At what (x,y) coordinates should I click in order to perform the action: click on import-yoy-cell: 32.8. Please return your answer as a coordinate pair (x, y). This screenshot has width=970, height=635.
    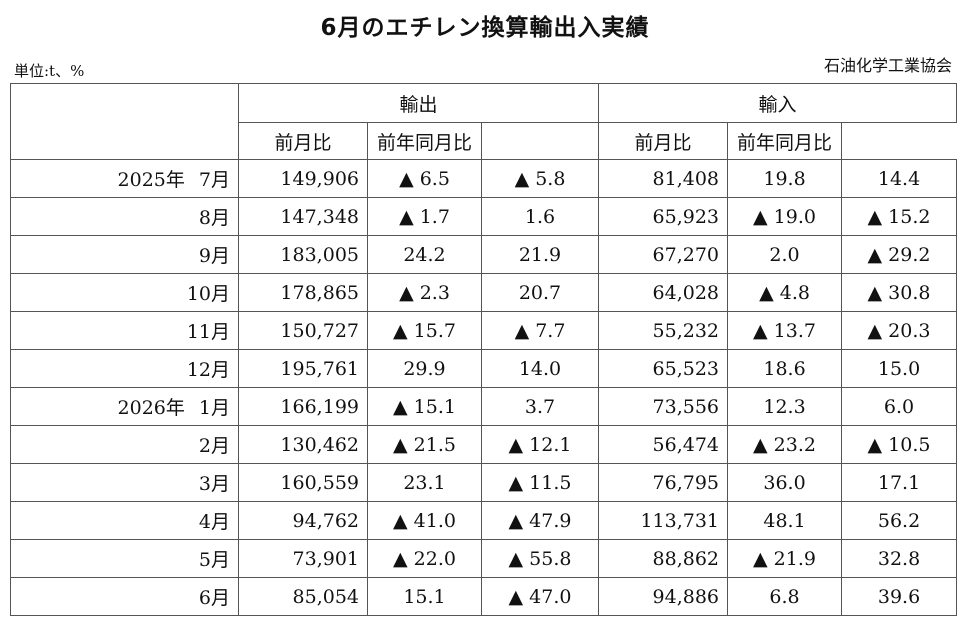
    Looking at the image, I should click on (899, 558).